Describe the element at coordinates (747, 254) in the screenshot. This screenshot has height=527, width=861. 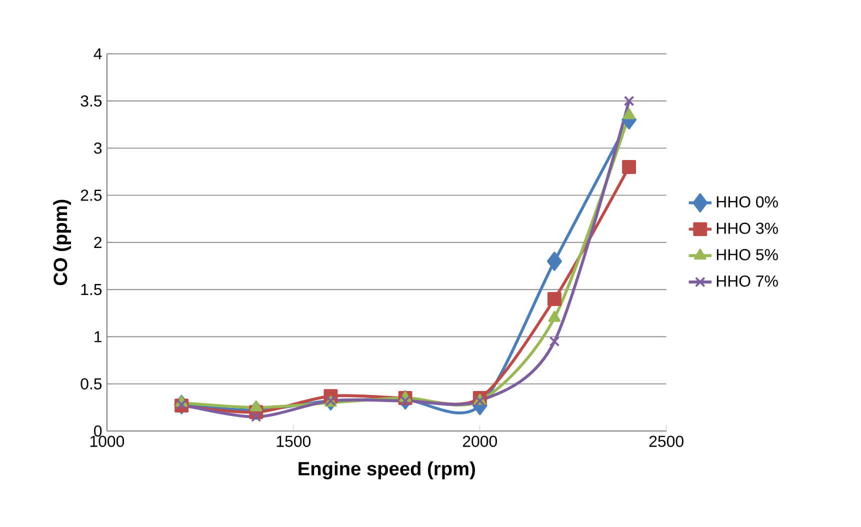
I see `legend-label: HHO 5%` at that location.